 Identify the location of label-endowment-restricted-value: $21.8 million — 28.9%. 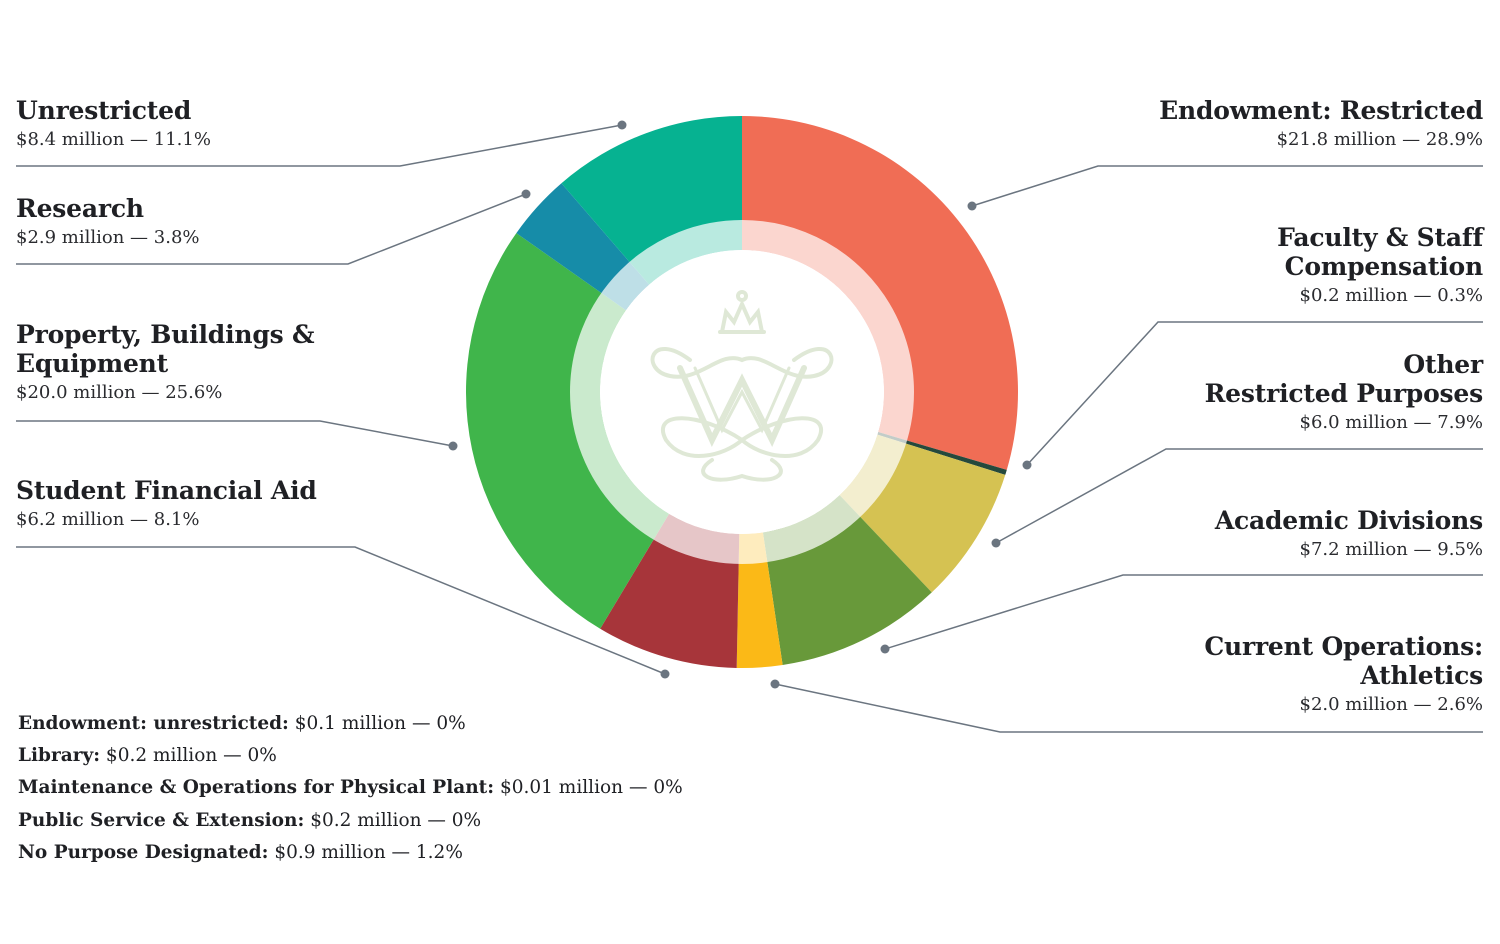
(1379, 139).